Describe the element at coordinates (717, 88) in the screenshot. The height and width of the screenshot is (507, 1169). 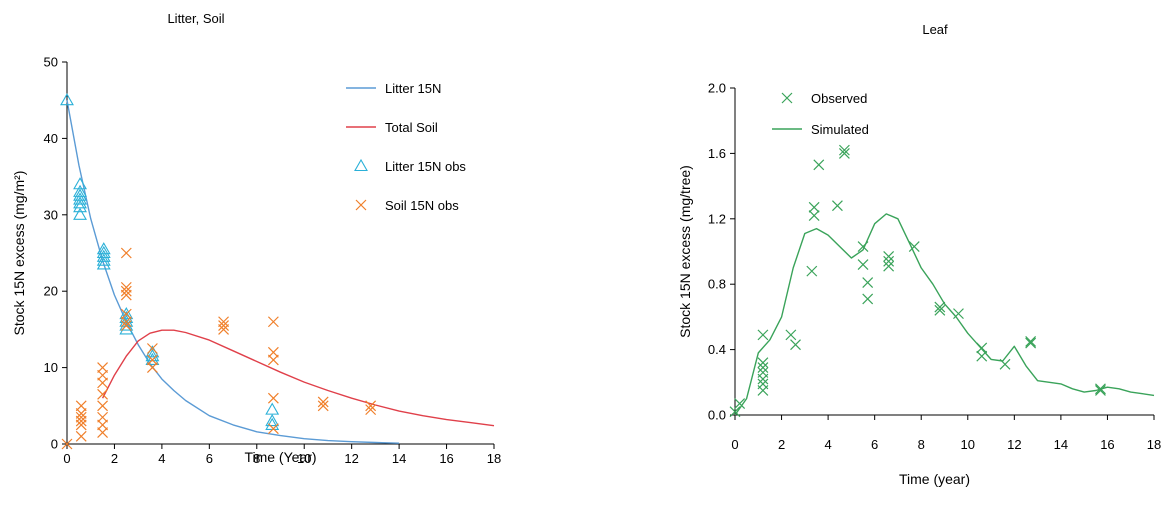
I see `y-tick-label: 2.0` at that location.